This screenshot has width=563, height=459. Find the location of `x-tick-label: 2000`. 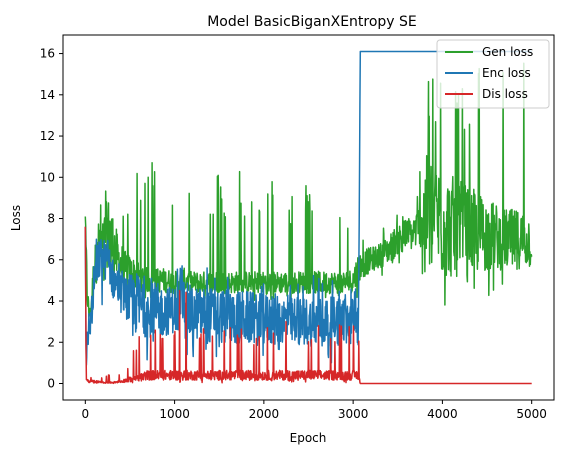

x-tick-label: 2000 is located at coordinates (264, 414).